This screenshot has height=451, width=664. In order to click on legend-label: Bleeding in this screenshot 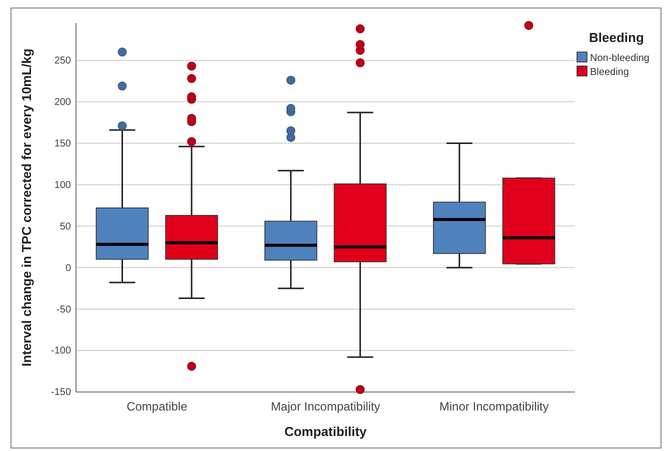, I will do `click(609, 72)`.